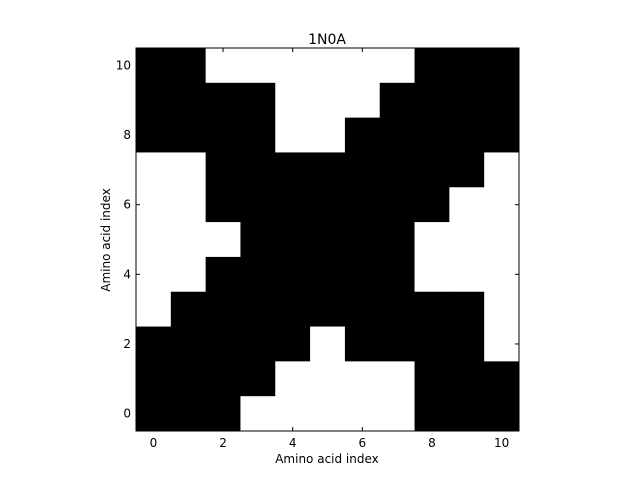  What do you see at coordinates (106, 240) in the screenshot?
I see `y-axis-title: Amino acid index` at bounding box center [106, 240].